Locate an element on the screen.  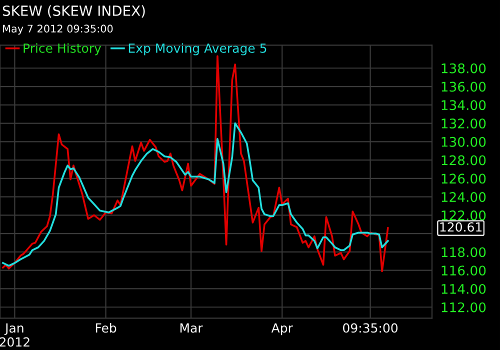
y-tick-label: 118.00 is located at coordinates (464, 252).